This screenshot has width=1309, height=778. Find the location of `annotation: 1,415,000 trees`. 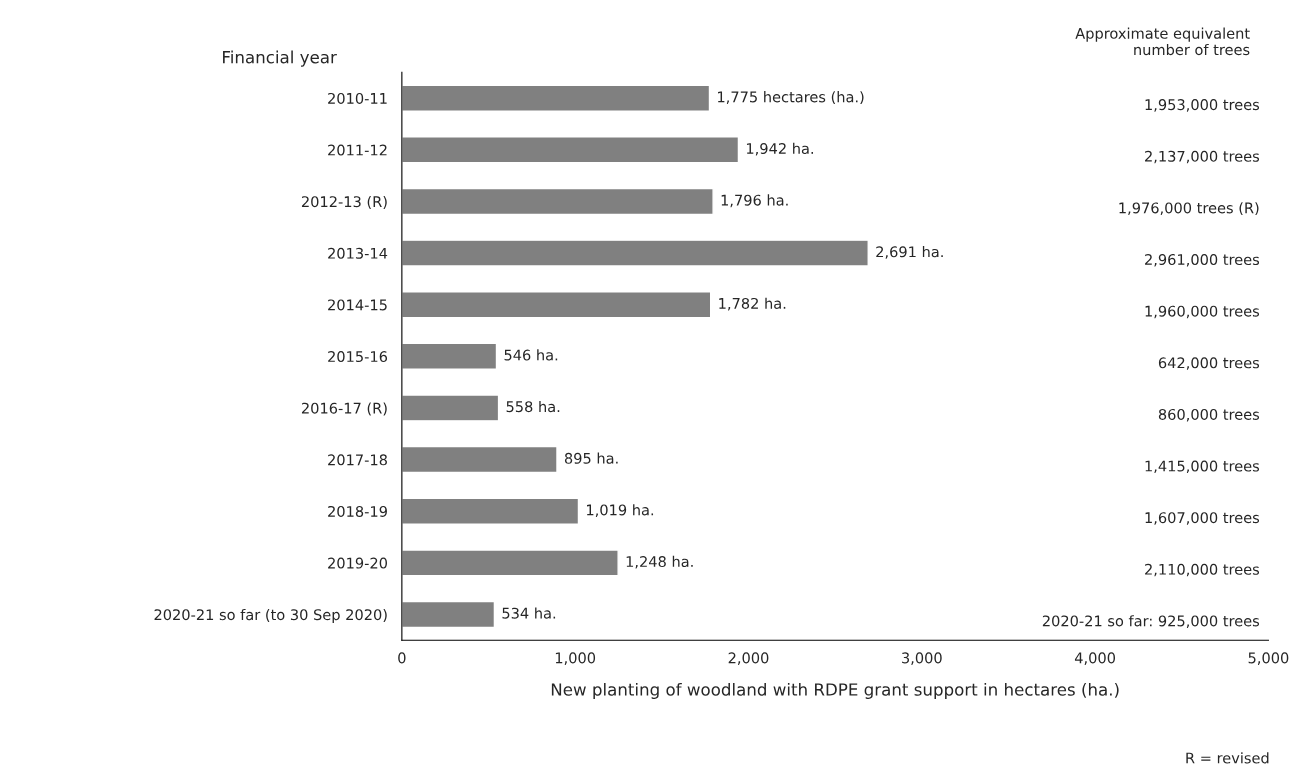

annotation: 1,415,000 trees is located at coordinates (1202, 467).